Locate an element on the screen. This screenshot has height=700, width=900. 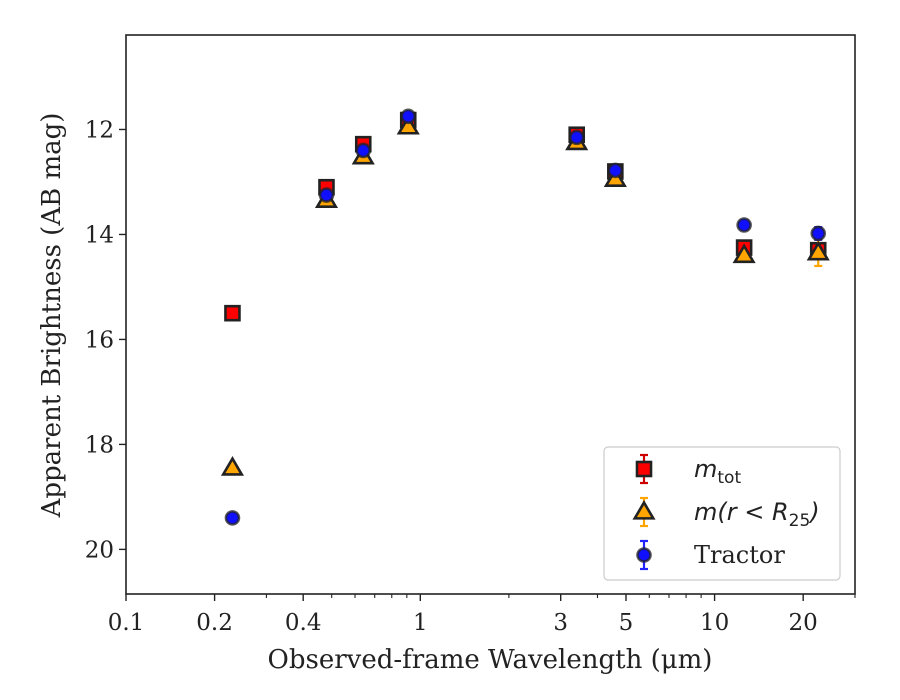
legend-label: m(r < R25) is located at coordinates (757, 514).